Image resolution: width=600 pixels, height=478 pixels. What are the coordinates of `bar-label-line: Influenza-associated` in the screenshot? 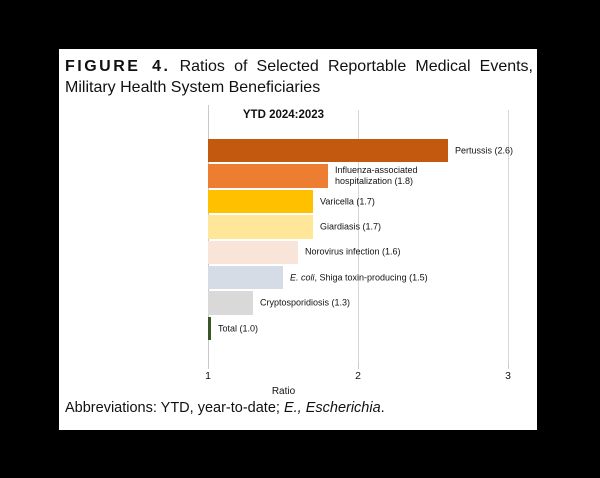 It's located at (376, 170).